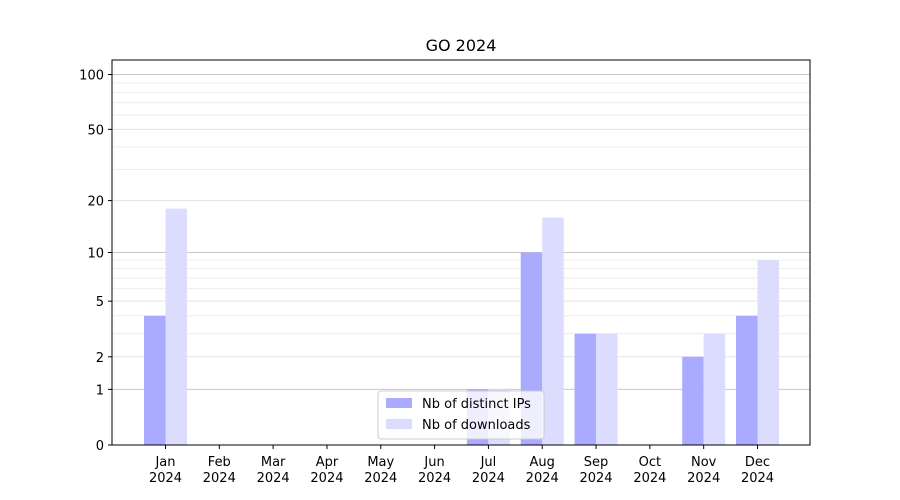 This screenshot has width=900, height=500. What do you see at coordinates (380, 470) in the screenshot?
I see `x-tick-label: May 2024` at bounding box center [380, 470].